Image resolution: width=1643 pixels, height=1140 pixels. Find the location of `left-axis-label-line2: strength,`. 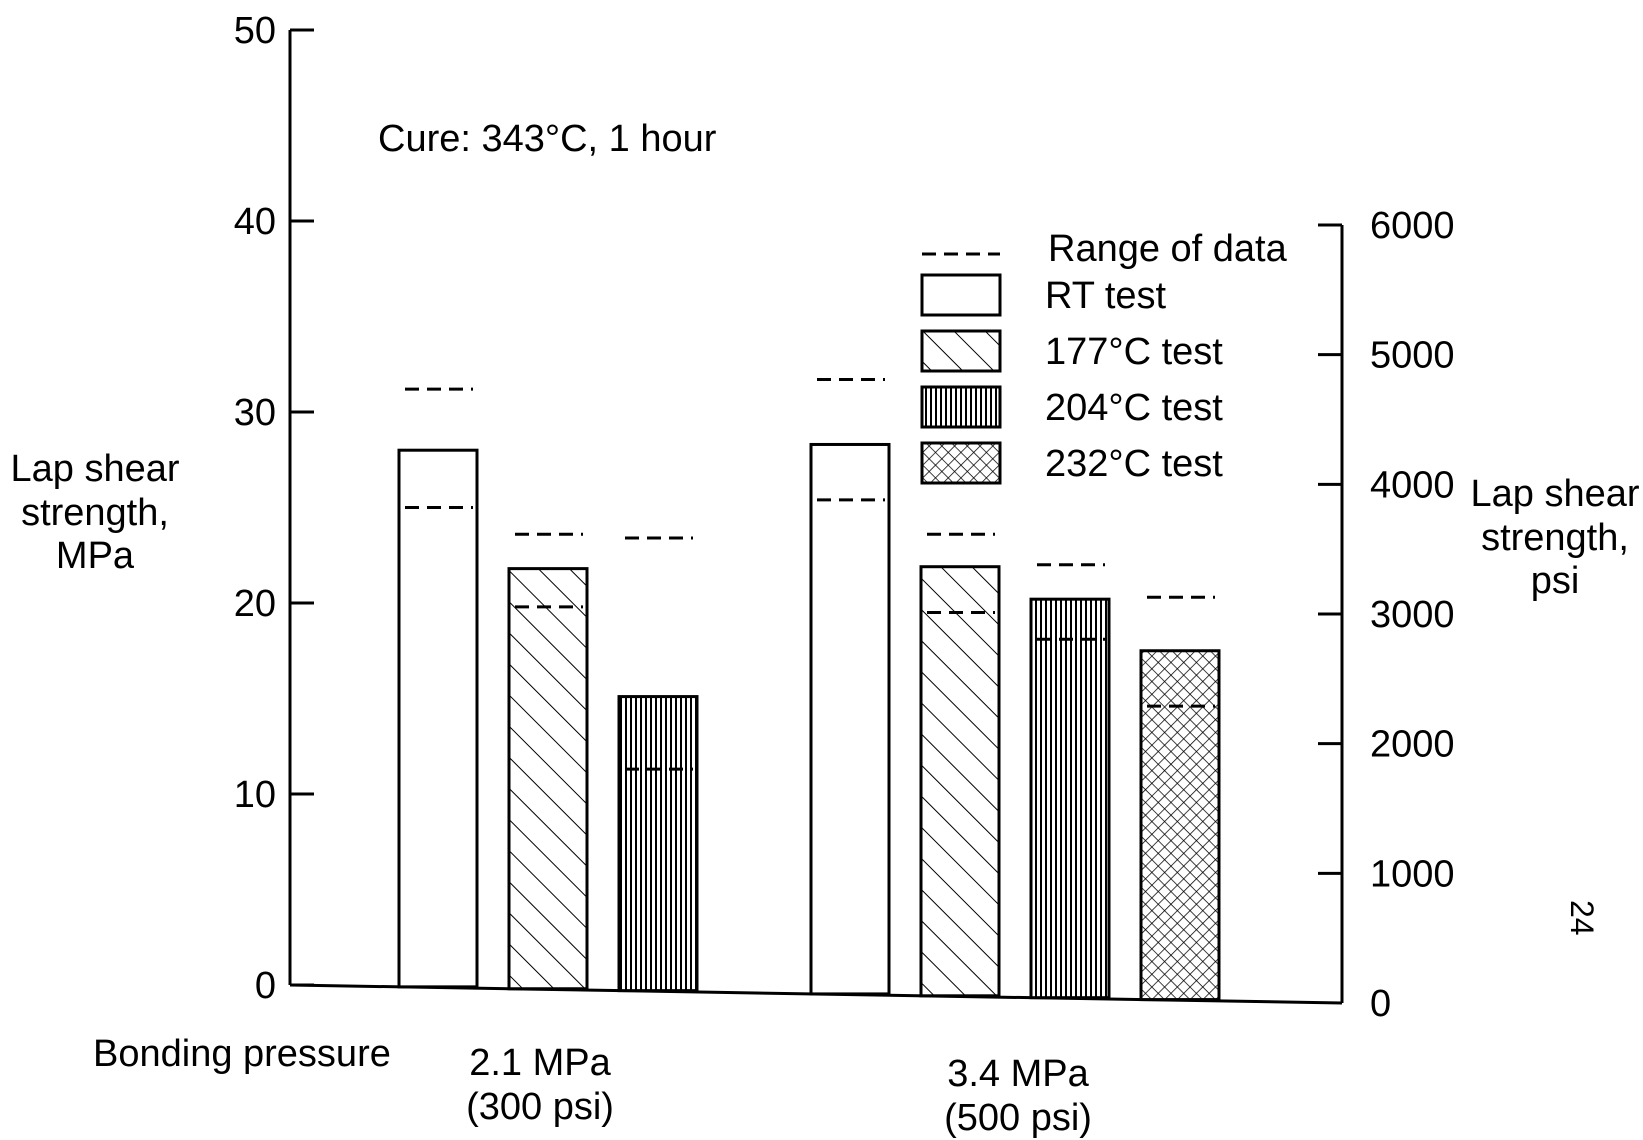

left-axis-label-line2: strength, is located at coordinates (95, 512).